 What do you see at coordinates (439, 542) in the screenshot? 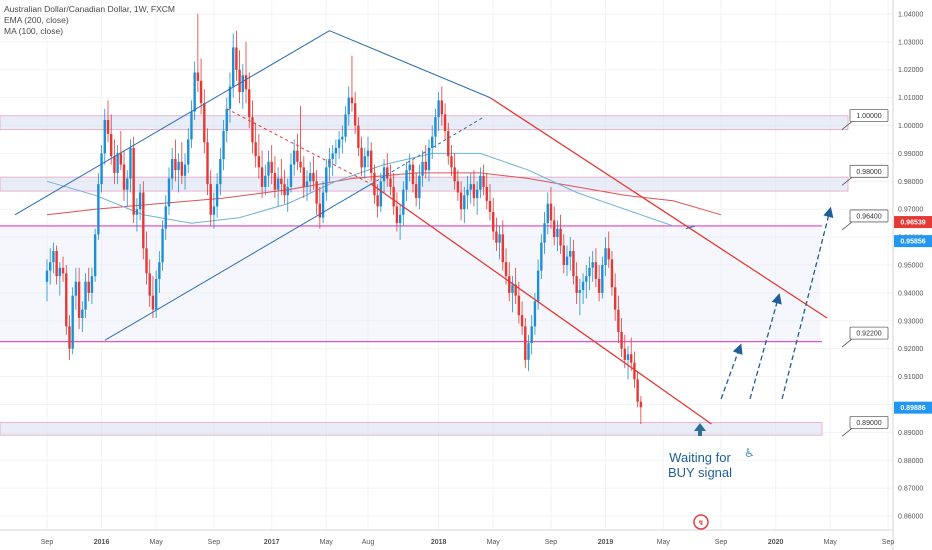
I see `x-tick-label: 2018` at bounding box center [439, 542].